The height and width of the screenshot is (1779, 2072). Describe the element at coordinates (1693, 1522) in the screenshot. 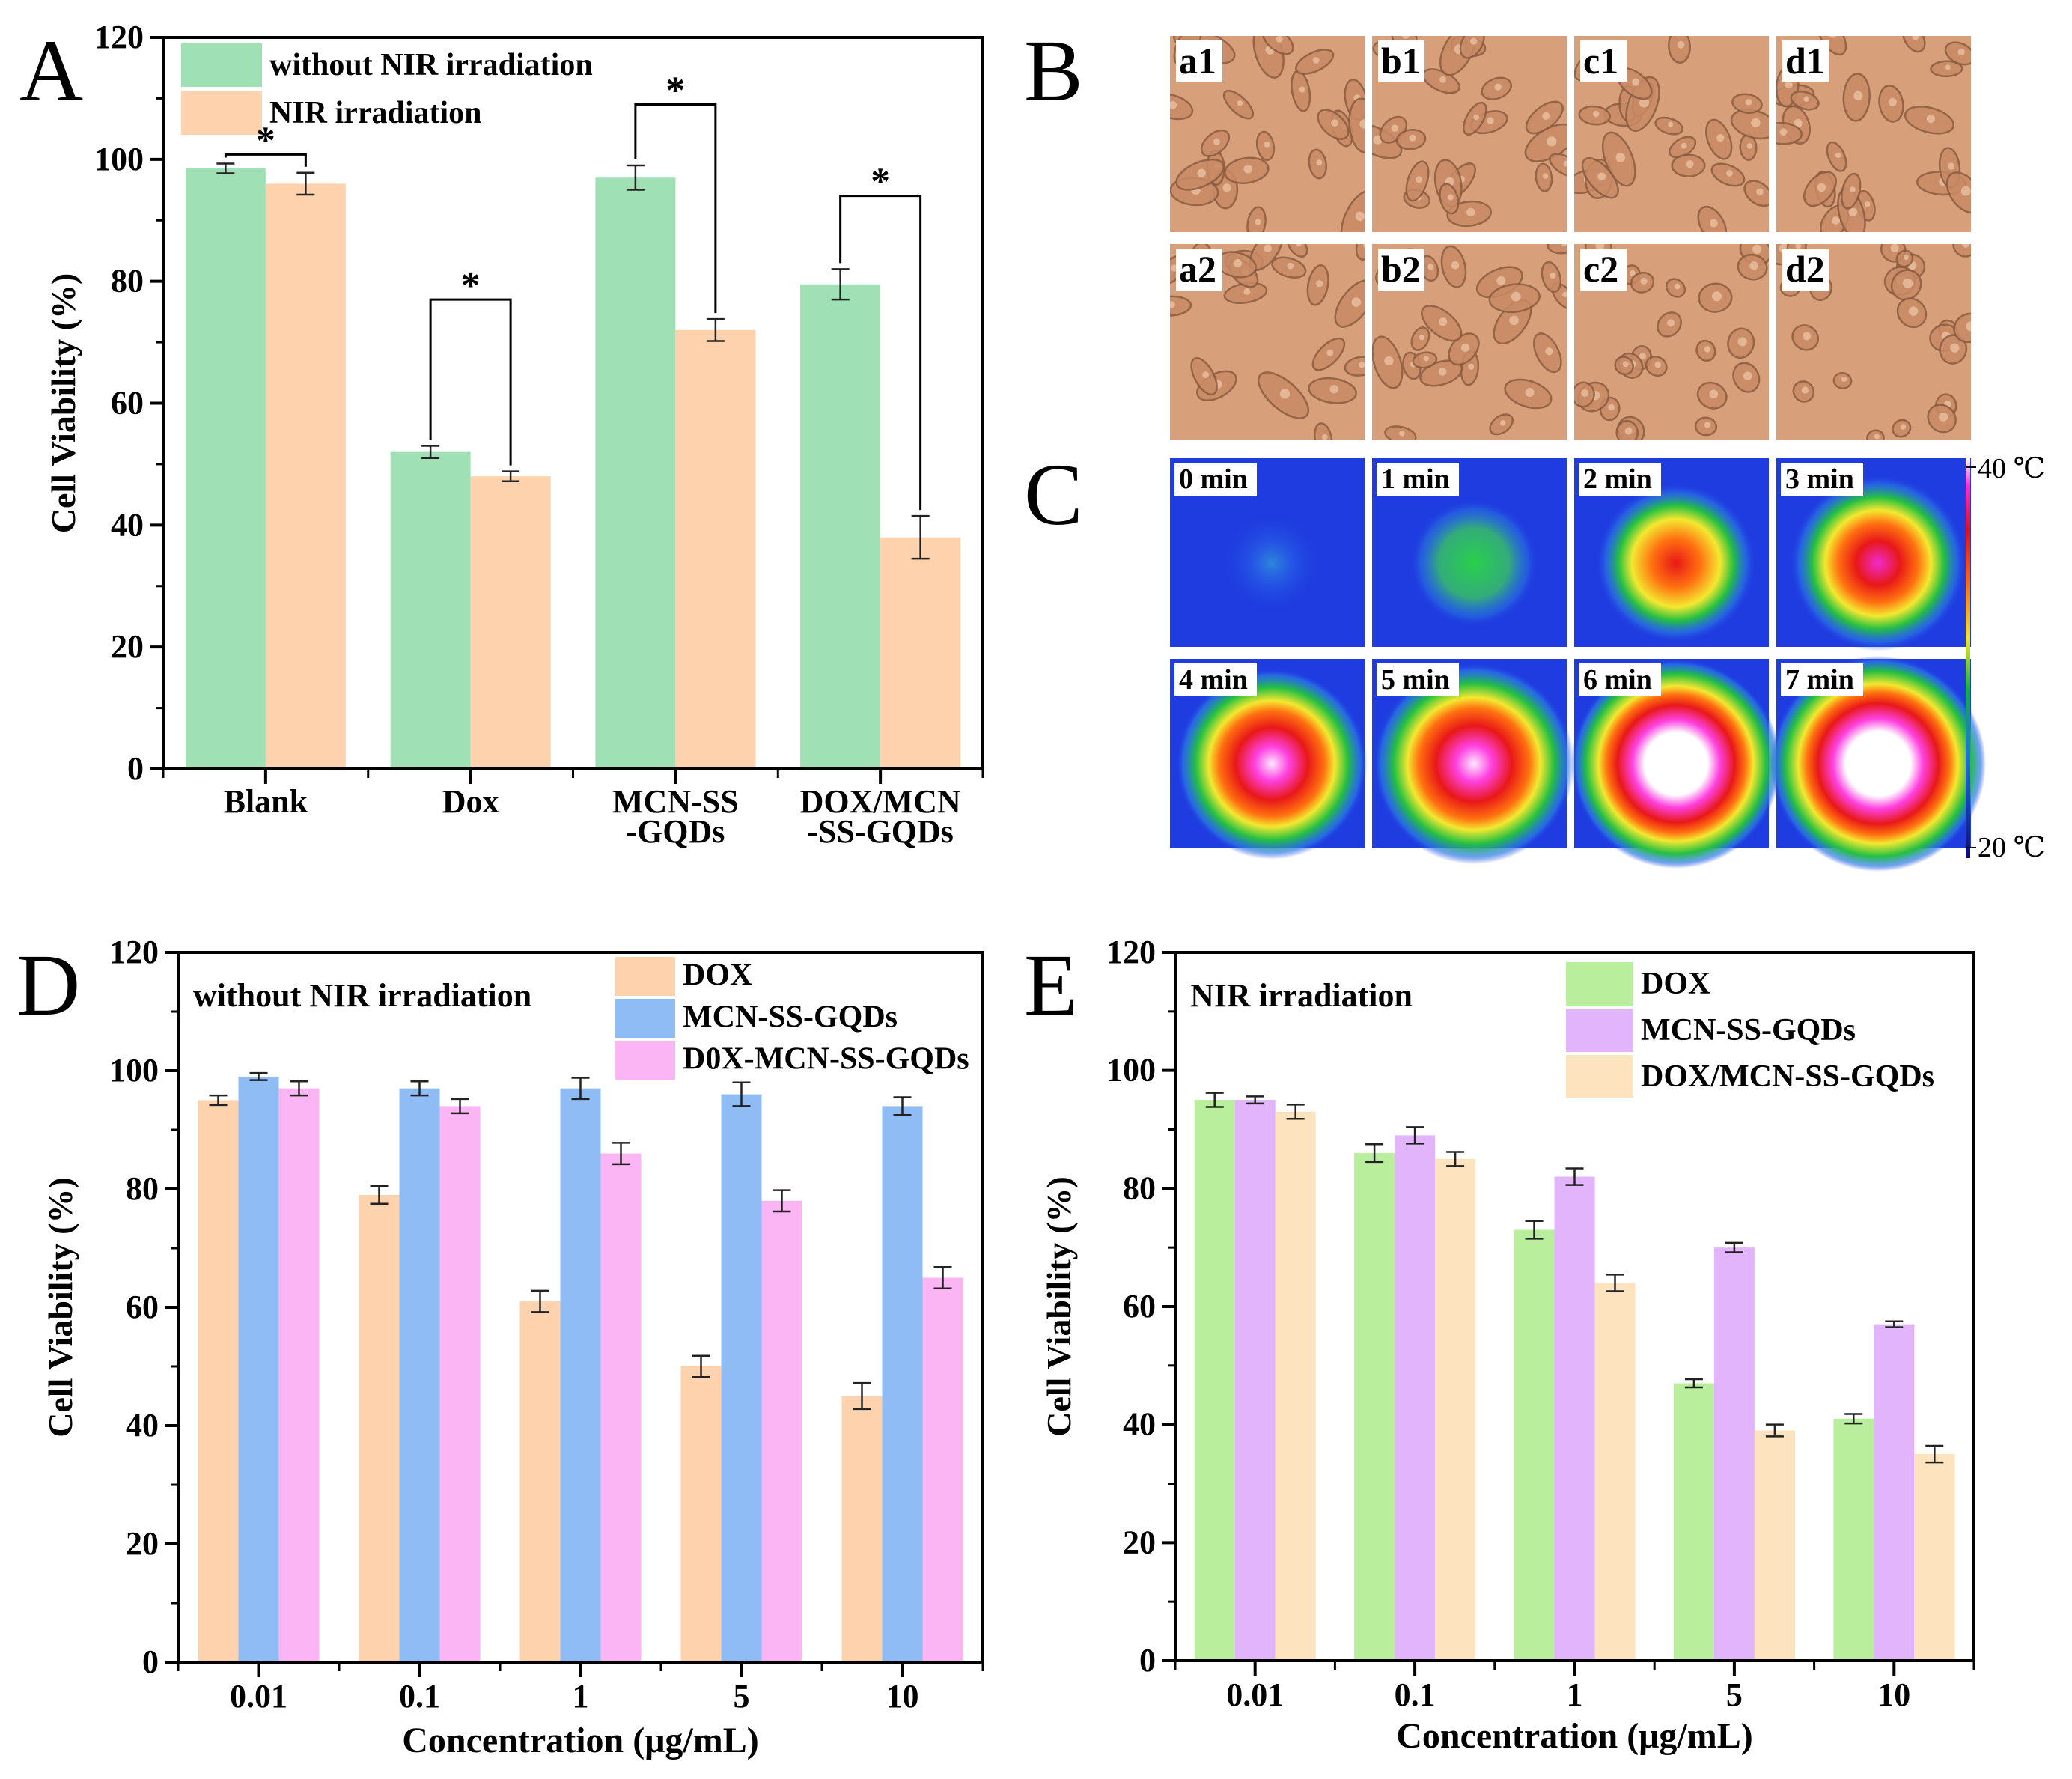

I see `bar-E-s0-c3` at that location.